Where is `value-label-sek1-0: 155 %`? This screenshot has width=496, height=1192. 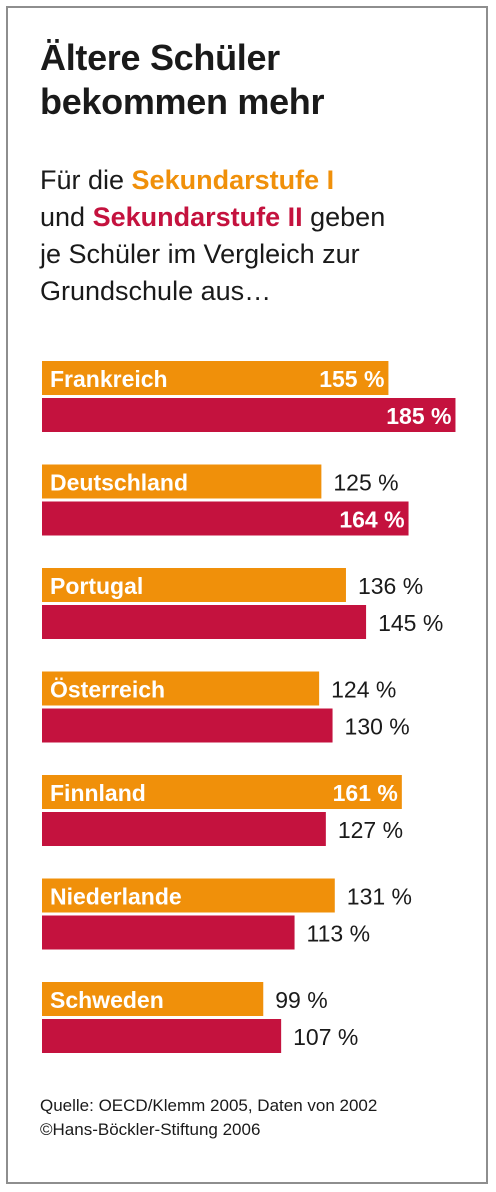 value-label-sek1-0: 155 % is located at coordinates (351, 379).